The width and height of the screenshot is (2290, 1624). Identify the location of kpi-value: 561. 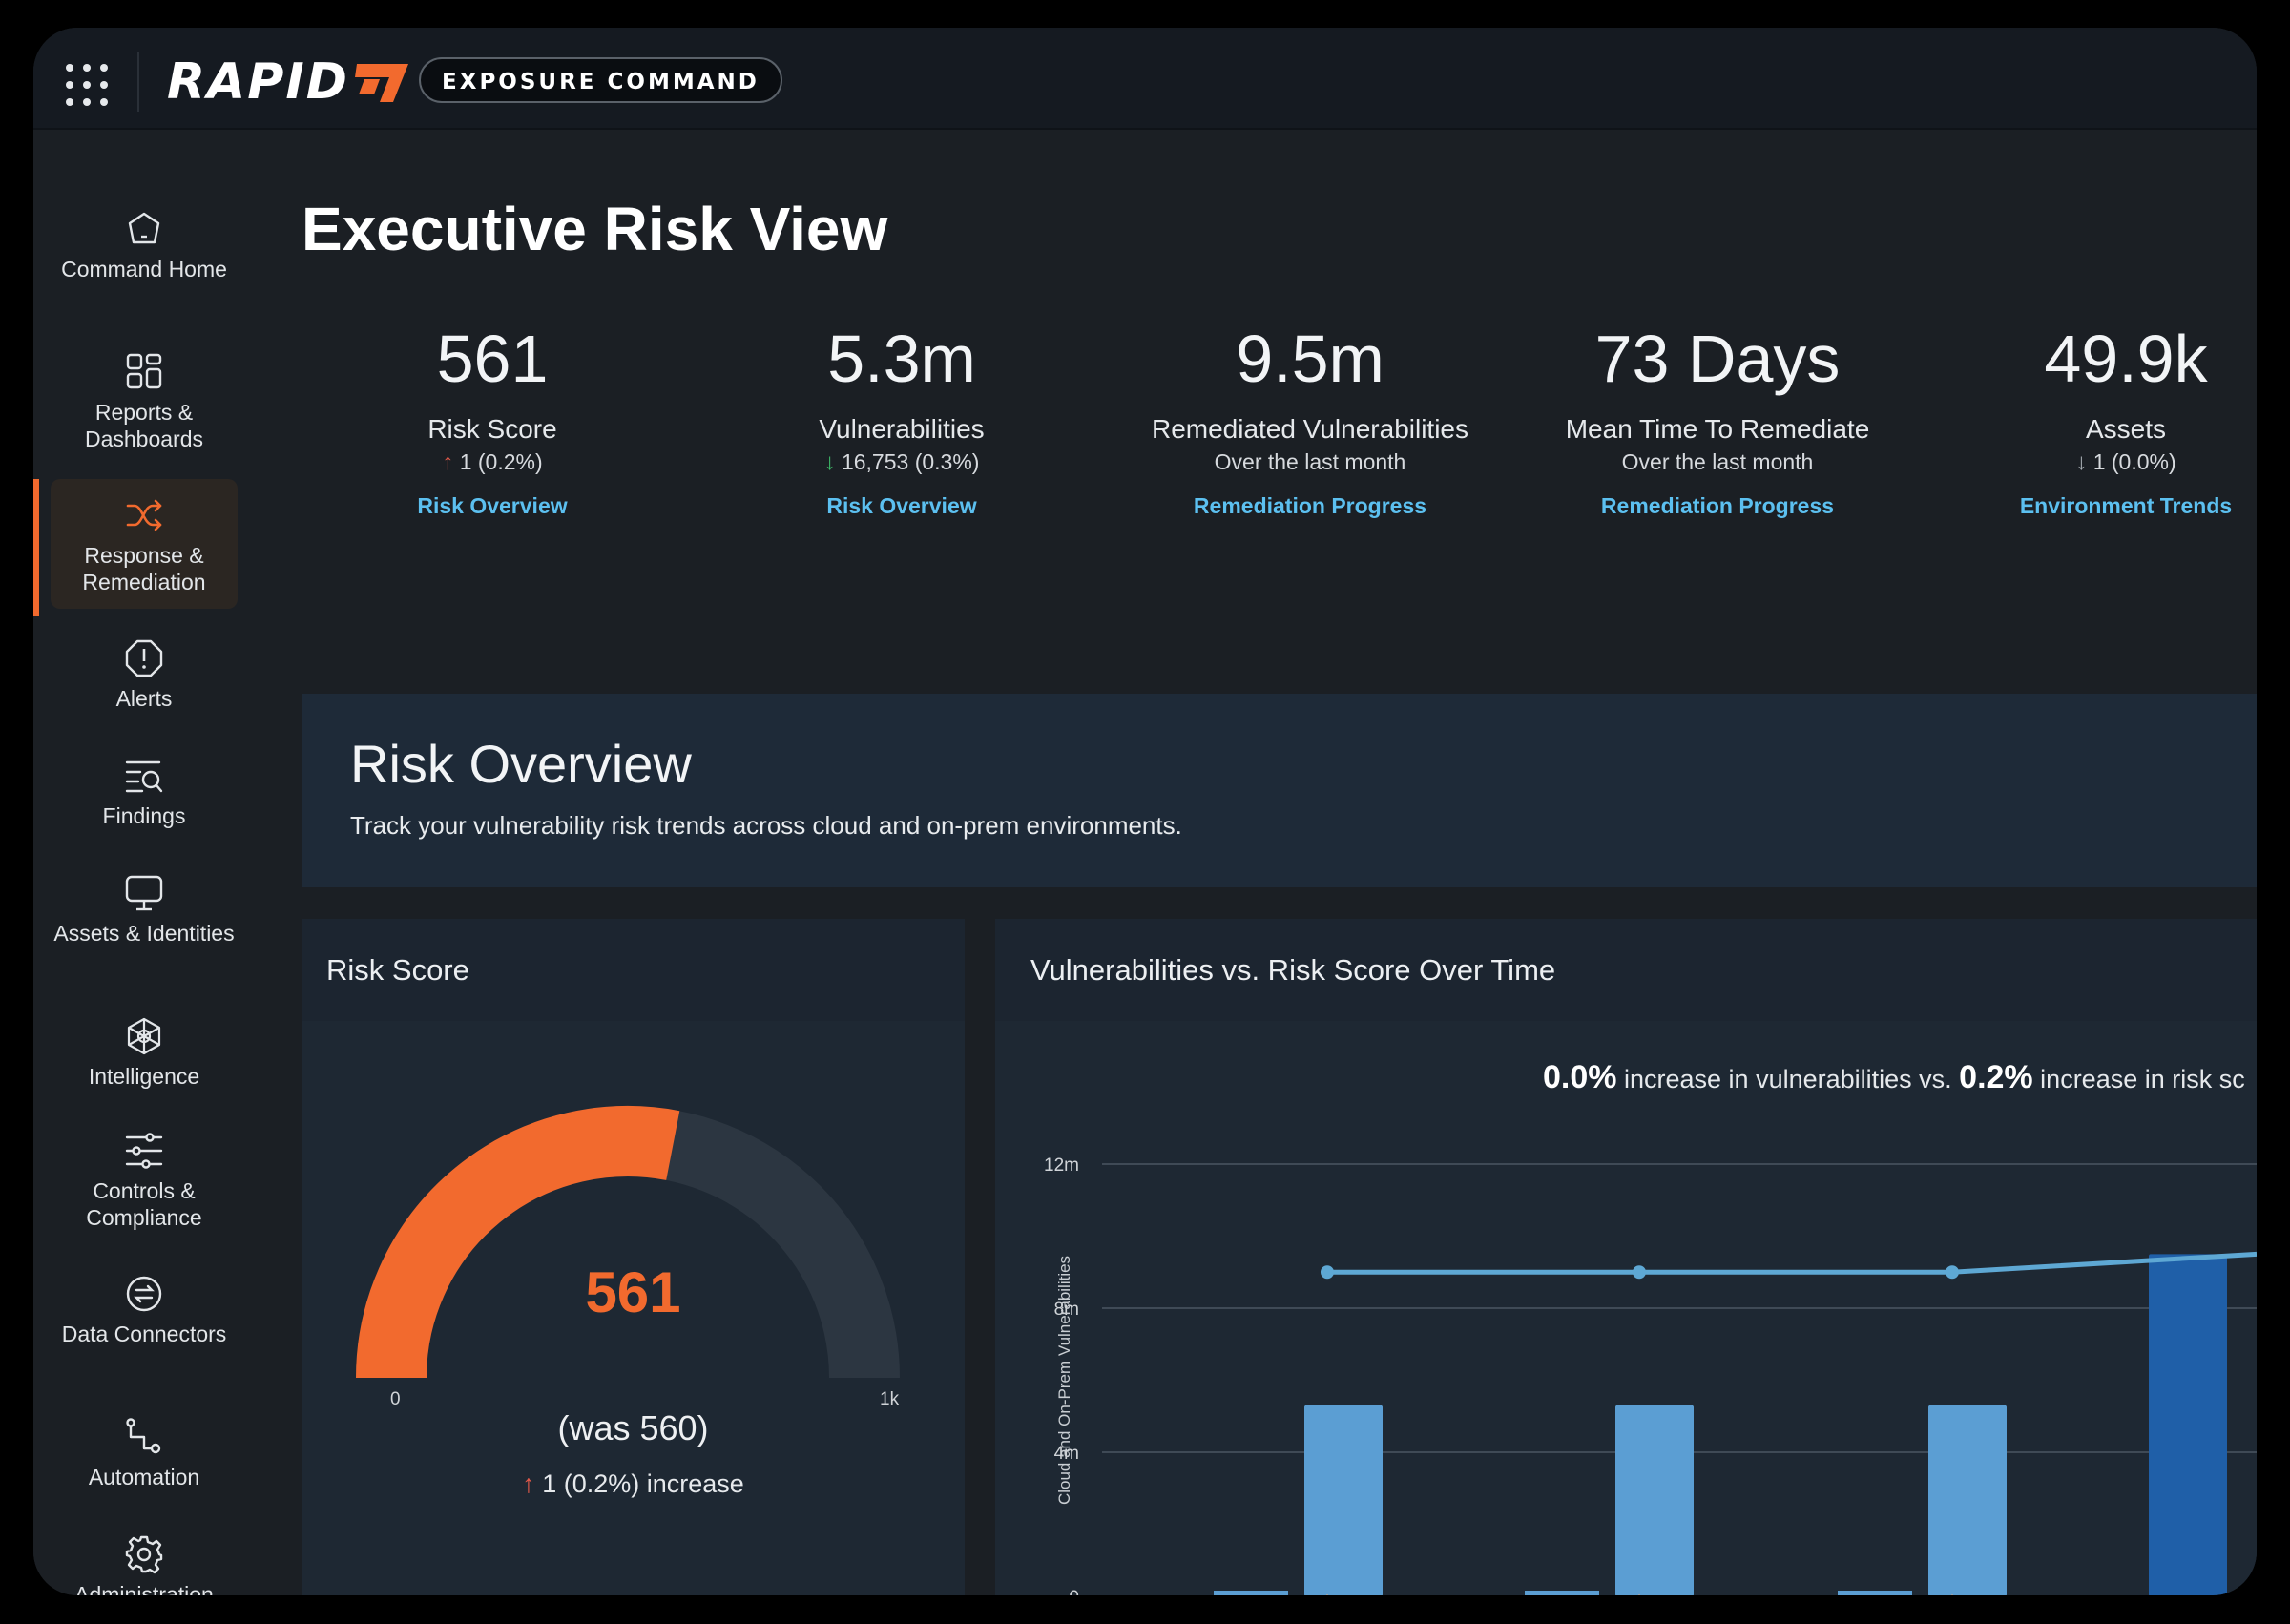
(493, 359).